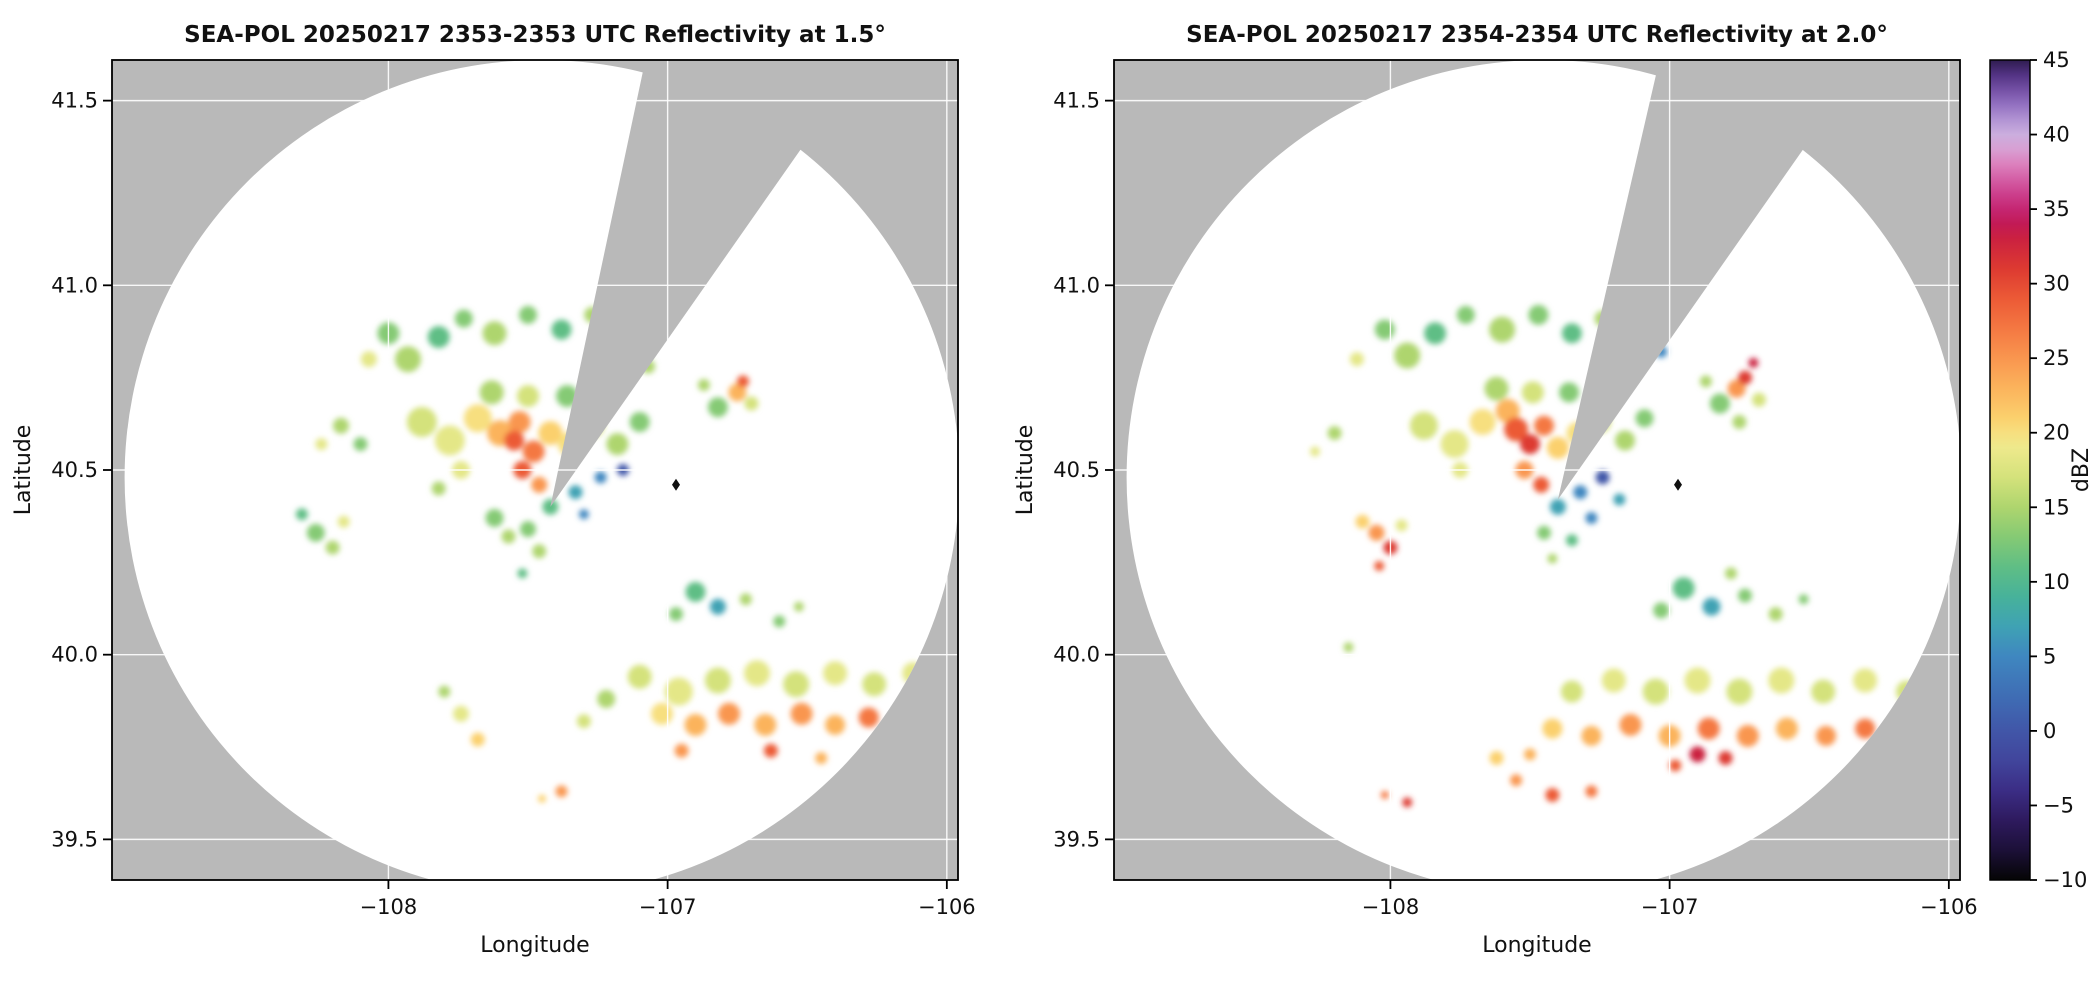 This screenshot has height=990, width=2096. Describe the element at coordinates (2056, 582) in the screenshot. I see `colorbar-tick-label: 10` at that location.